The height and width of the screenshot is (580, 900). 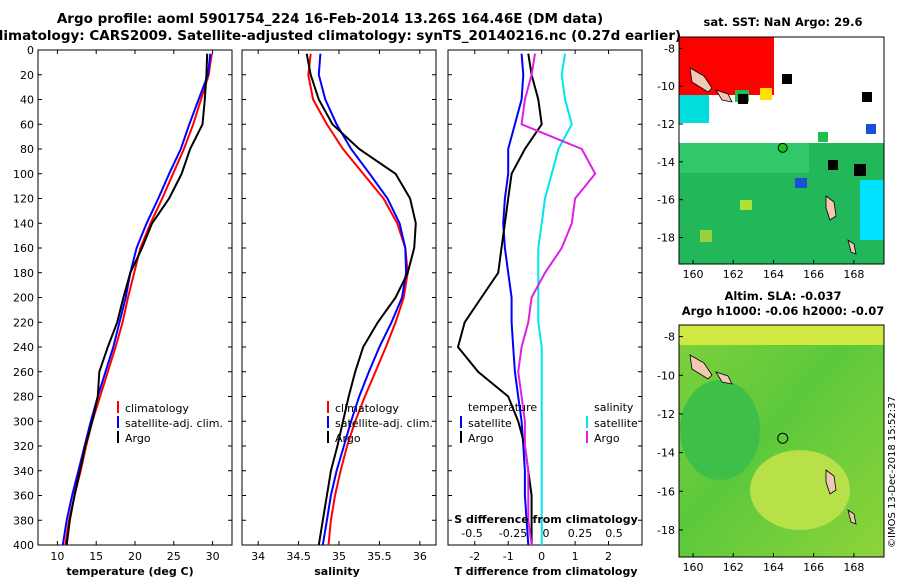 What do you see at coordinates (129, 571) in the screenshot?
I see `temperature-x-label: temperature (deg C)` at bounding box center [129, 571].